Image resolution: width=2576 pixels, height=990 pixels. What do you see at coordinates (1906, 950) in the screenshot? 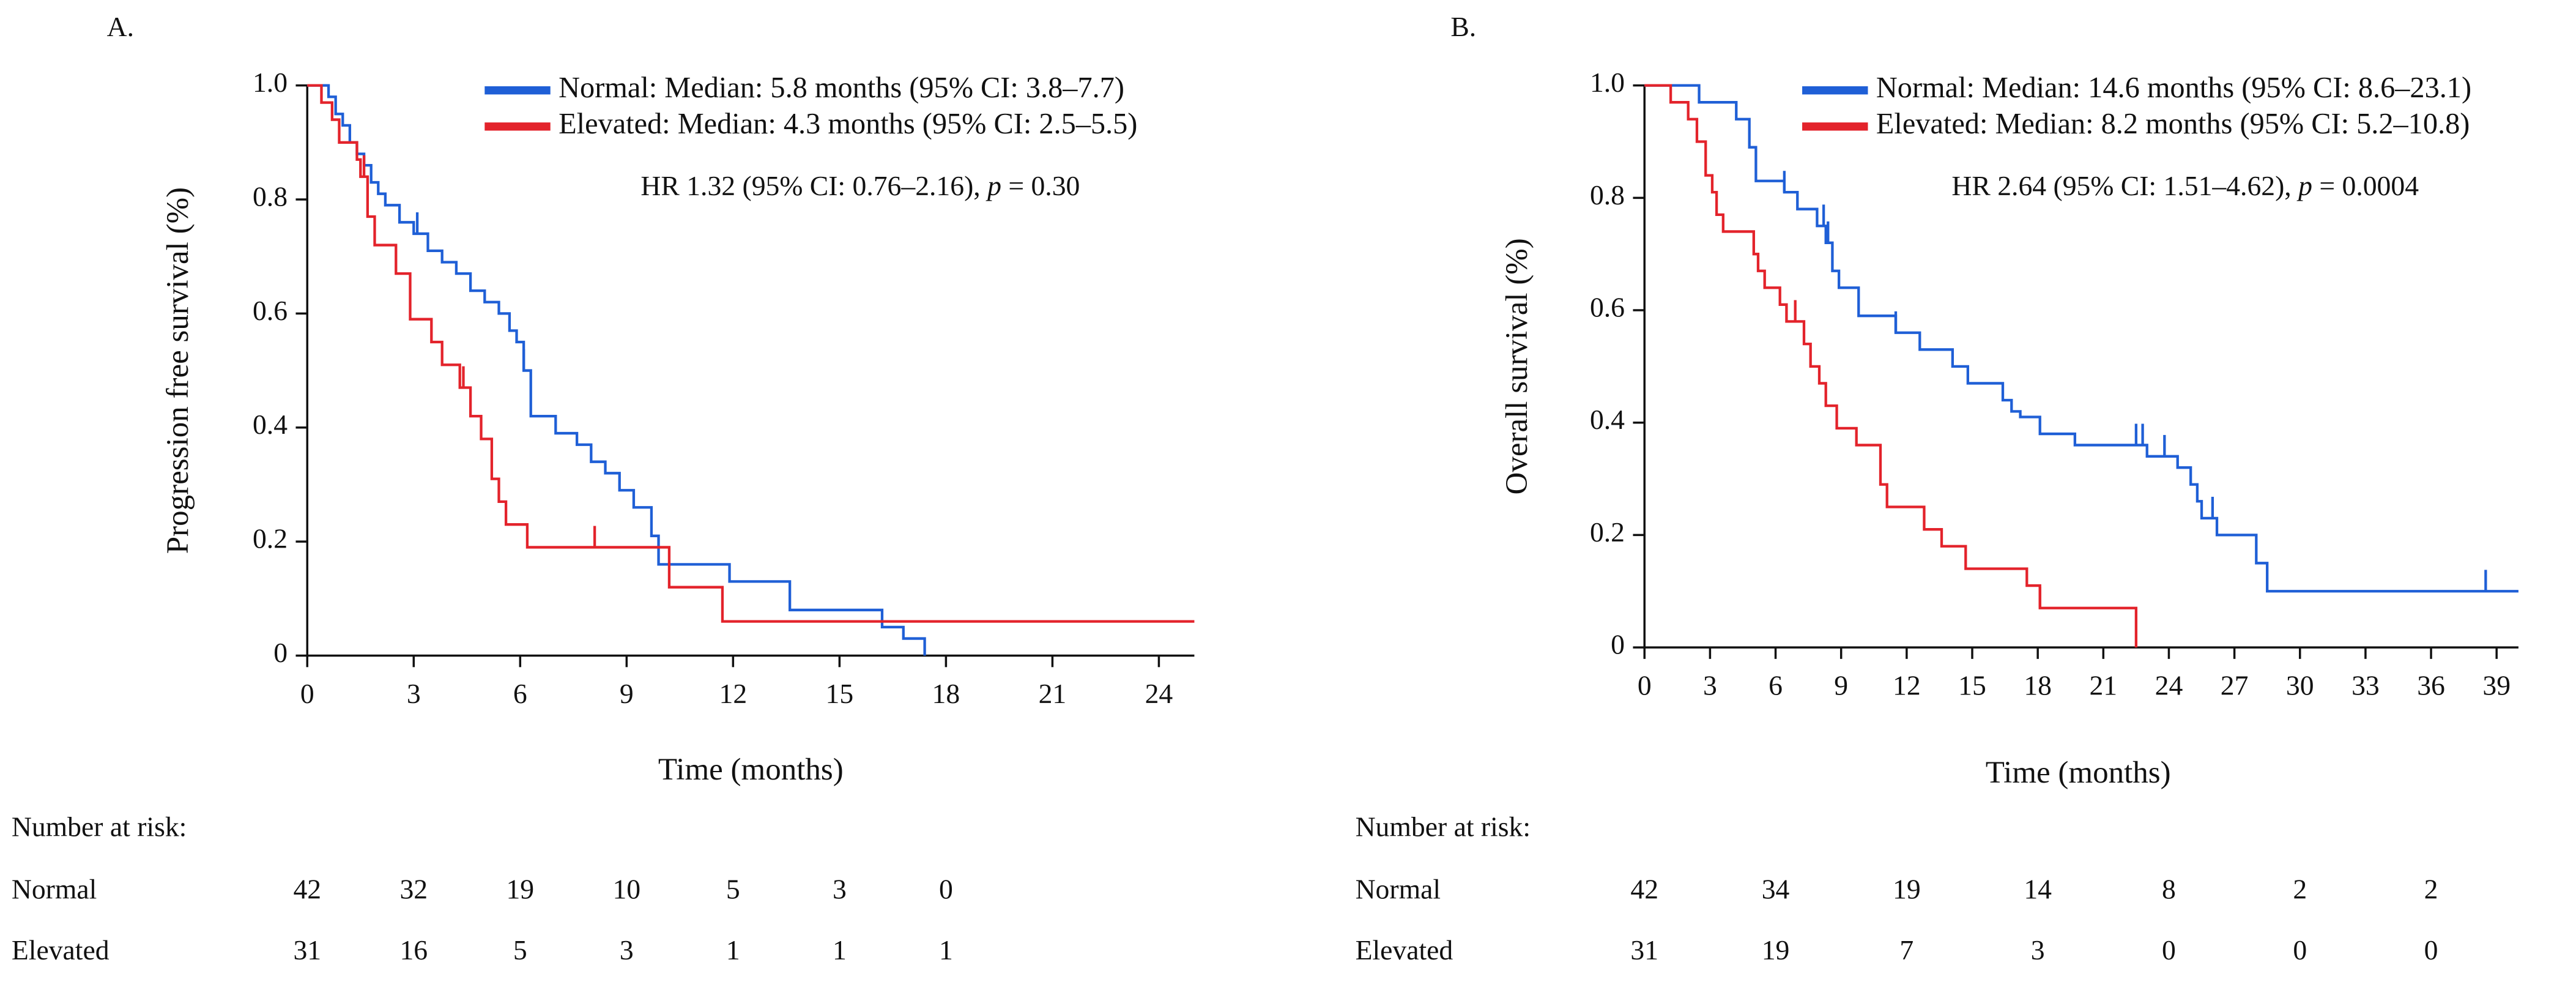
I see `risk-count: 7` at bounding box center [1906, 950].